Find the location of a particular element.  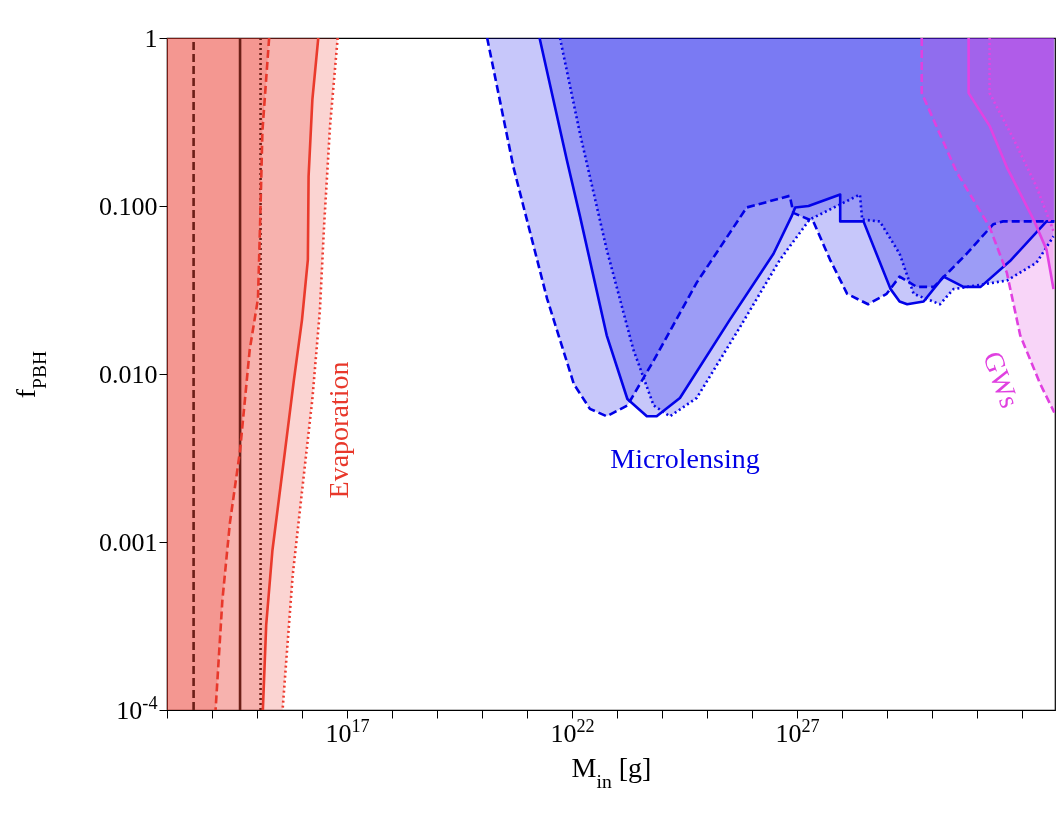

x-tick-label: 10$^{22}$ is located at coordinates (572, 731).